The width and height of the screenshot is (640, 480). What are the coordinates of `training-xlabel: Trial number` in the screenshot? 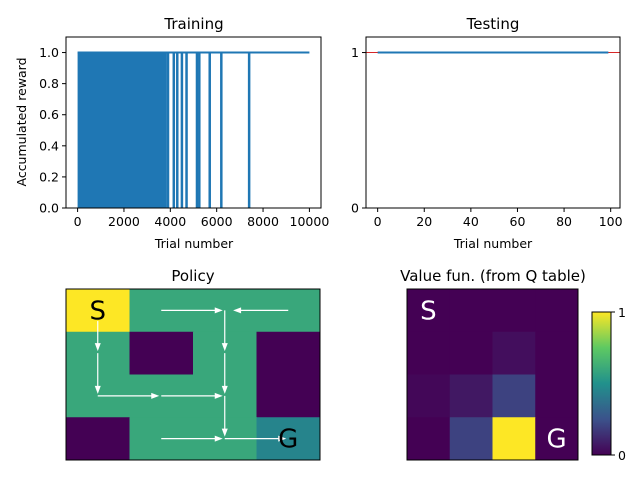 It's located at (194, 243).